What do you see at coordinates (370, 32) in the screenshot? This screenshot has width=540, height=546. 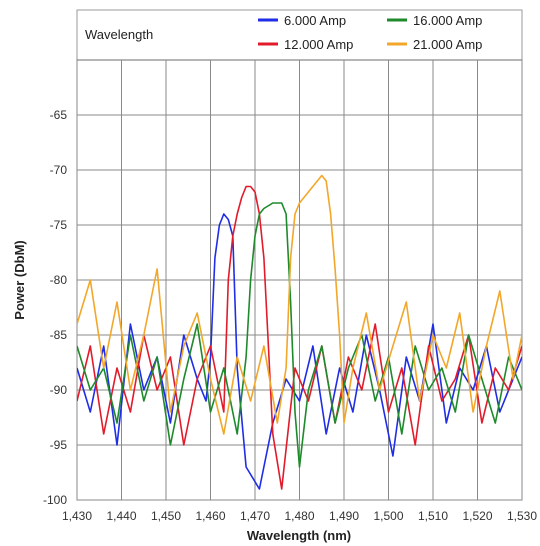 I see `legend: 6.000 Amp 16.000 Amp 12.000 Amp 21.000 Amp` at bounding box center [370, 32].